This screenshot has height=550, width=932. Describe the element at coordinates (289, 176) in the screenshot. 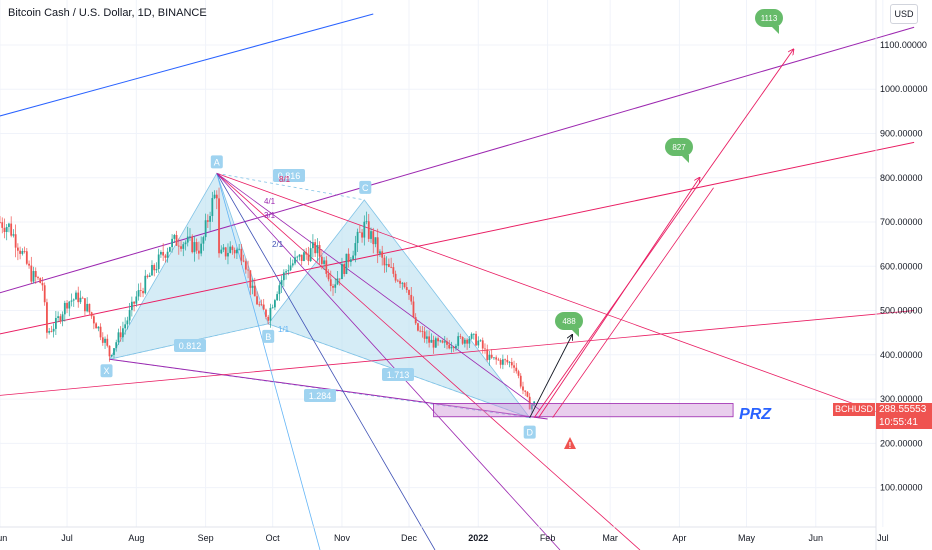

I see `ratio-text: 0.816` at that location.